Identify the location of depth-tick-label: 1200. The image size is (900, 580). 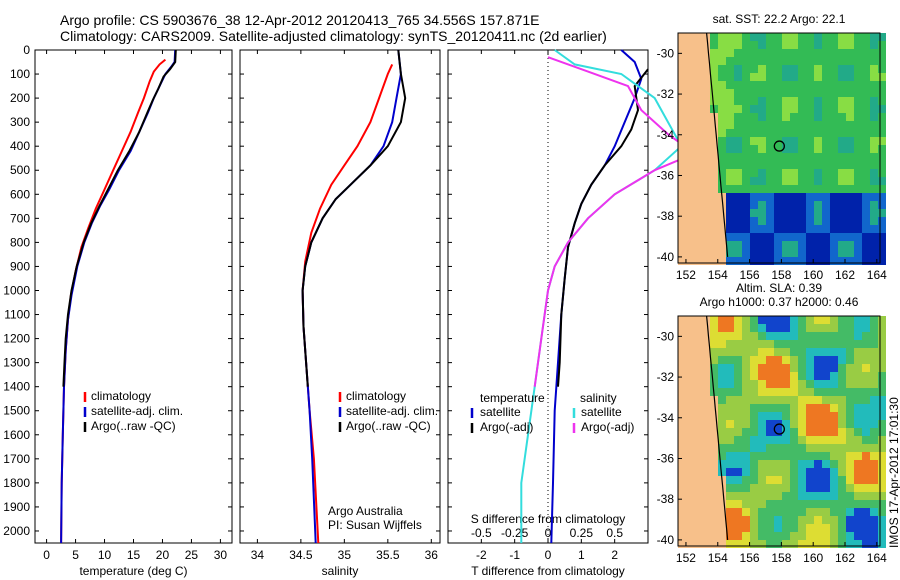
(16, 339).